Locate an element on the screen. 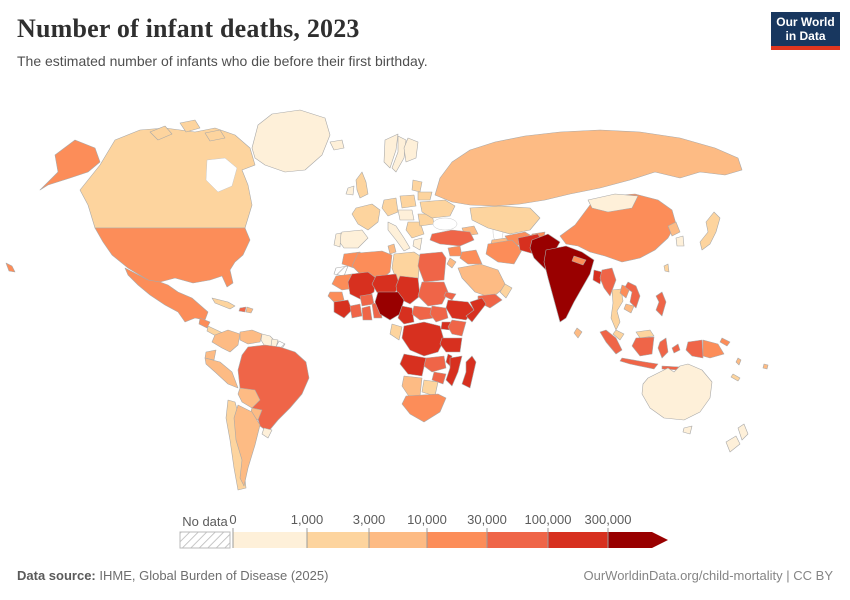 This screenshot has width=850, height=600. country-turkey is located at coordinates (452, 238).